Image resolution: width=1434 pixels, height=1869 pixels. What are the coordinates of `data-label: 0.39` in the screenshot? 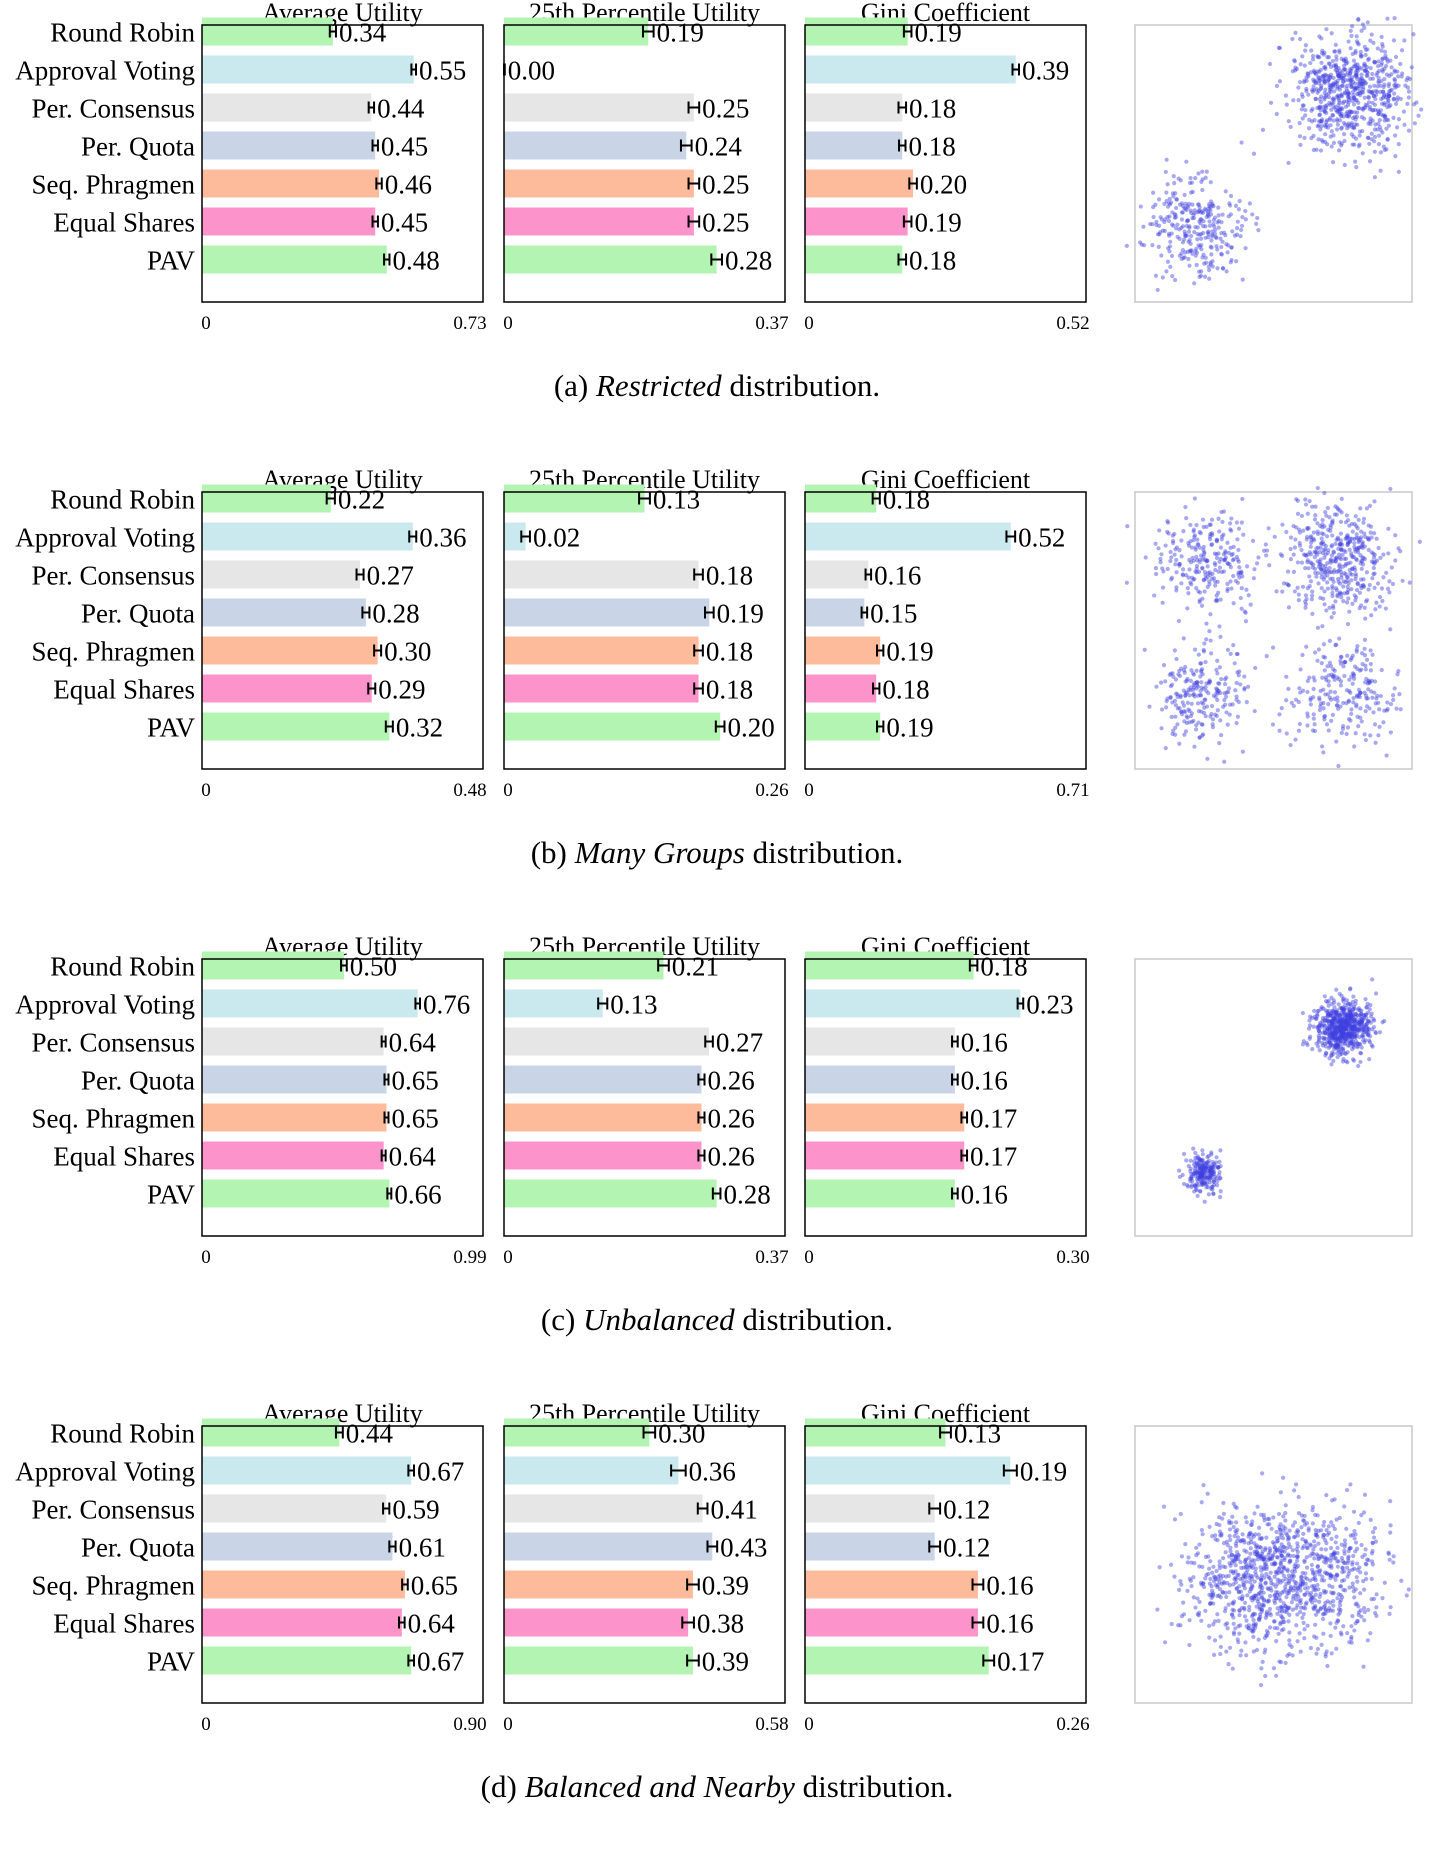 It's located at (1045, 71).